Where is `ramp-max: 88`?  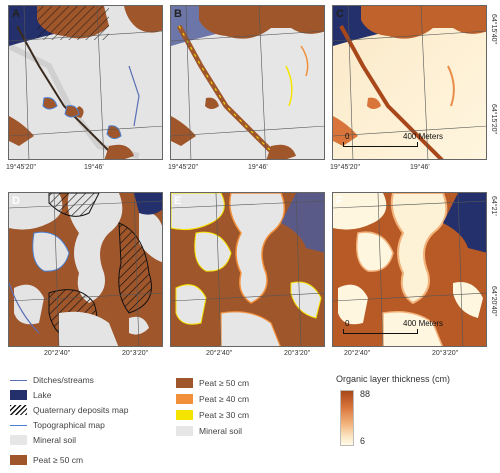
ramp-max: 88 is located at coordinates (365, 394).